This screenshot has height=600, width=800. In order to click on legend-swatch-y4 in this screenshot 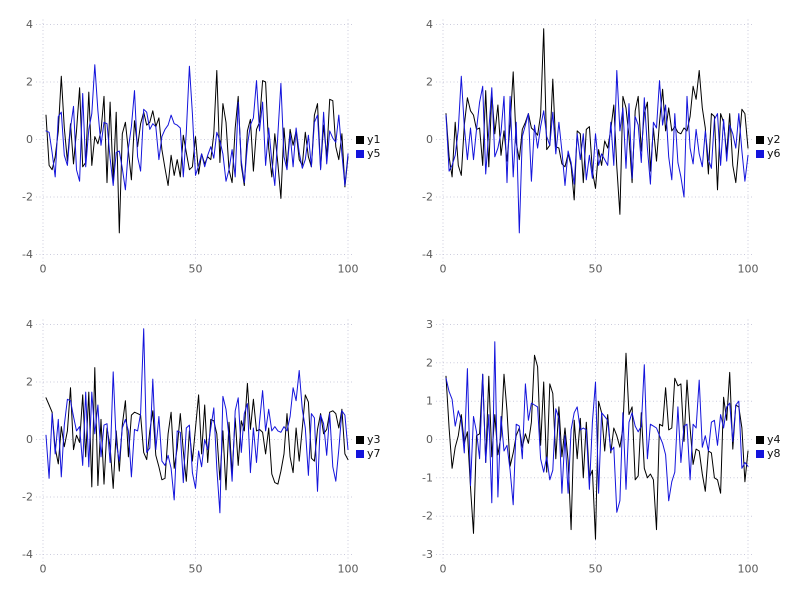, I will do `click(760, 440)`.